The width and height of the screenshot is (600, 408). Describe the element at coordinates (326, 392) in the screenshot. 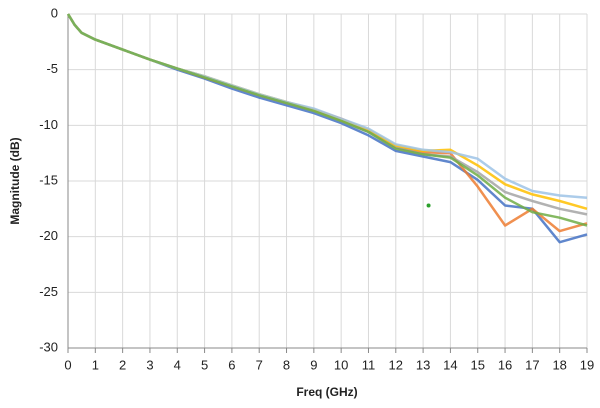

I see `x-axis-title: Freq (GHz)` at that location.